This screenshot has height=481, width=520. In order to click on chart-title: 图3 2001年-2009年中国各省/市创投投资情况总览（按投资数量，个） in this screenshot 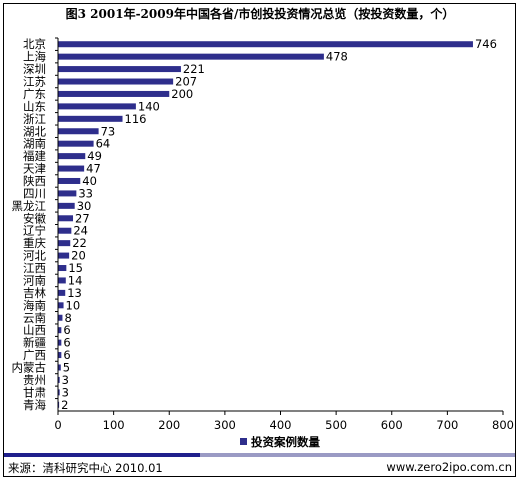, I will do `click(260, 14)`.